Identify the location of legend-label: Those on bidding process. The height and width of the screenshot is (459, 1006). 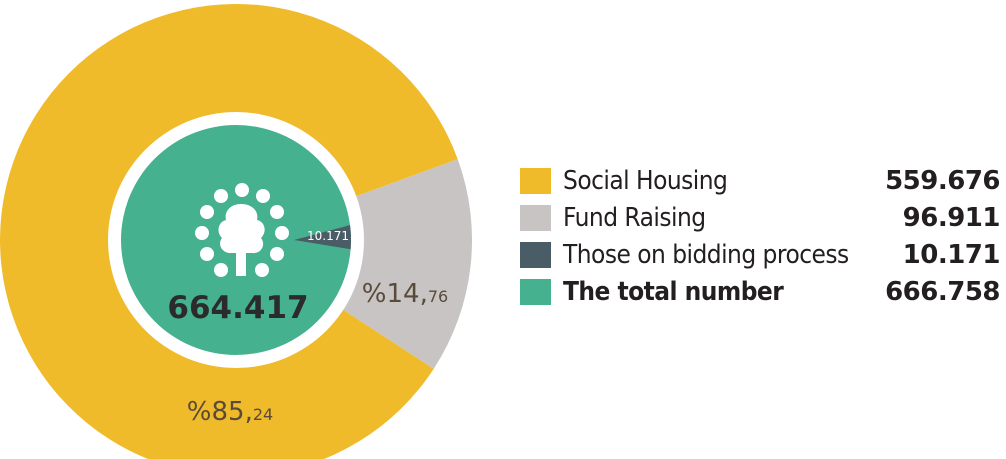
(706, 254).